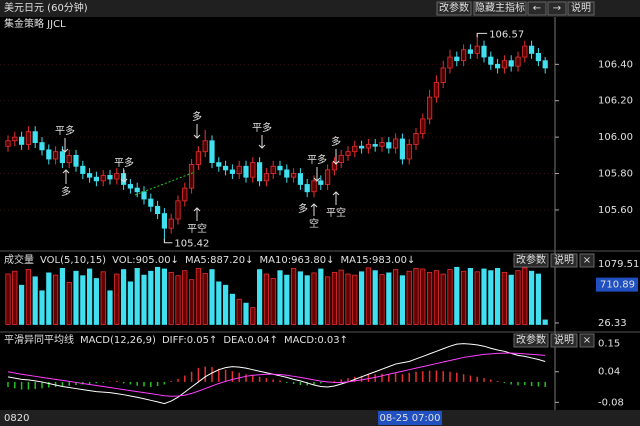 The height and width of the screenshot is (426, 640). What do you see at coordinates (124, 162) in the screenshot?
I see `signal-label: 平多` at bounding box center [124, 162].